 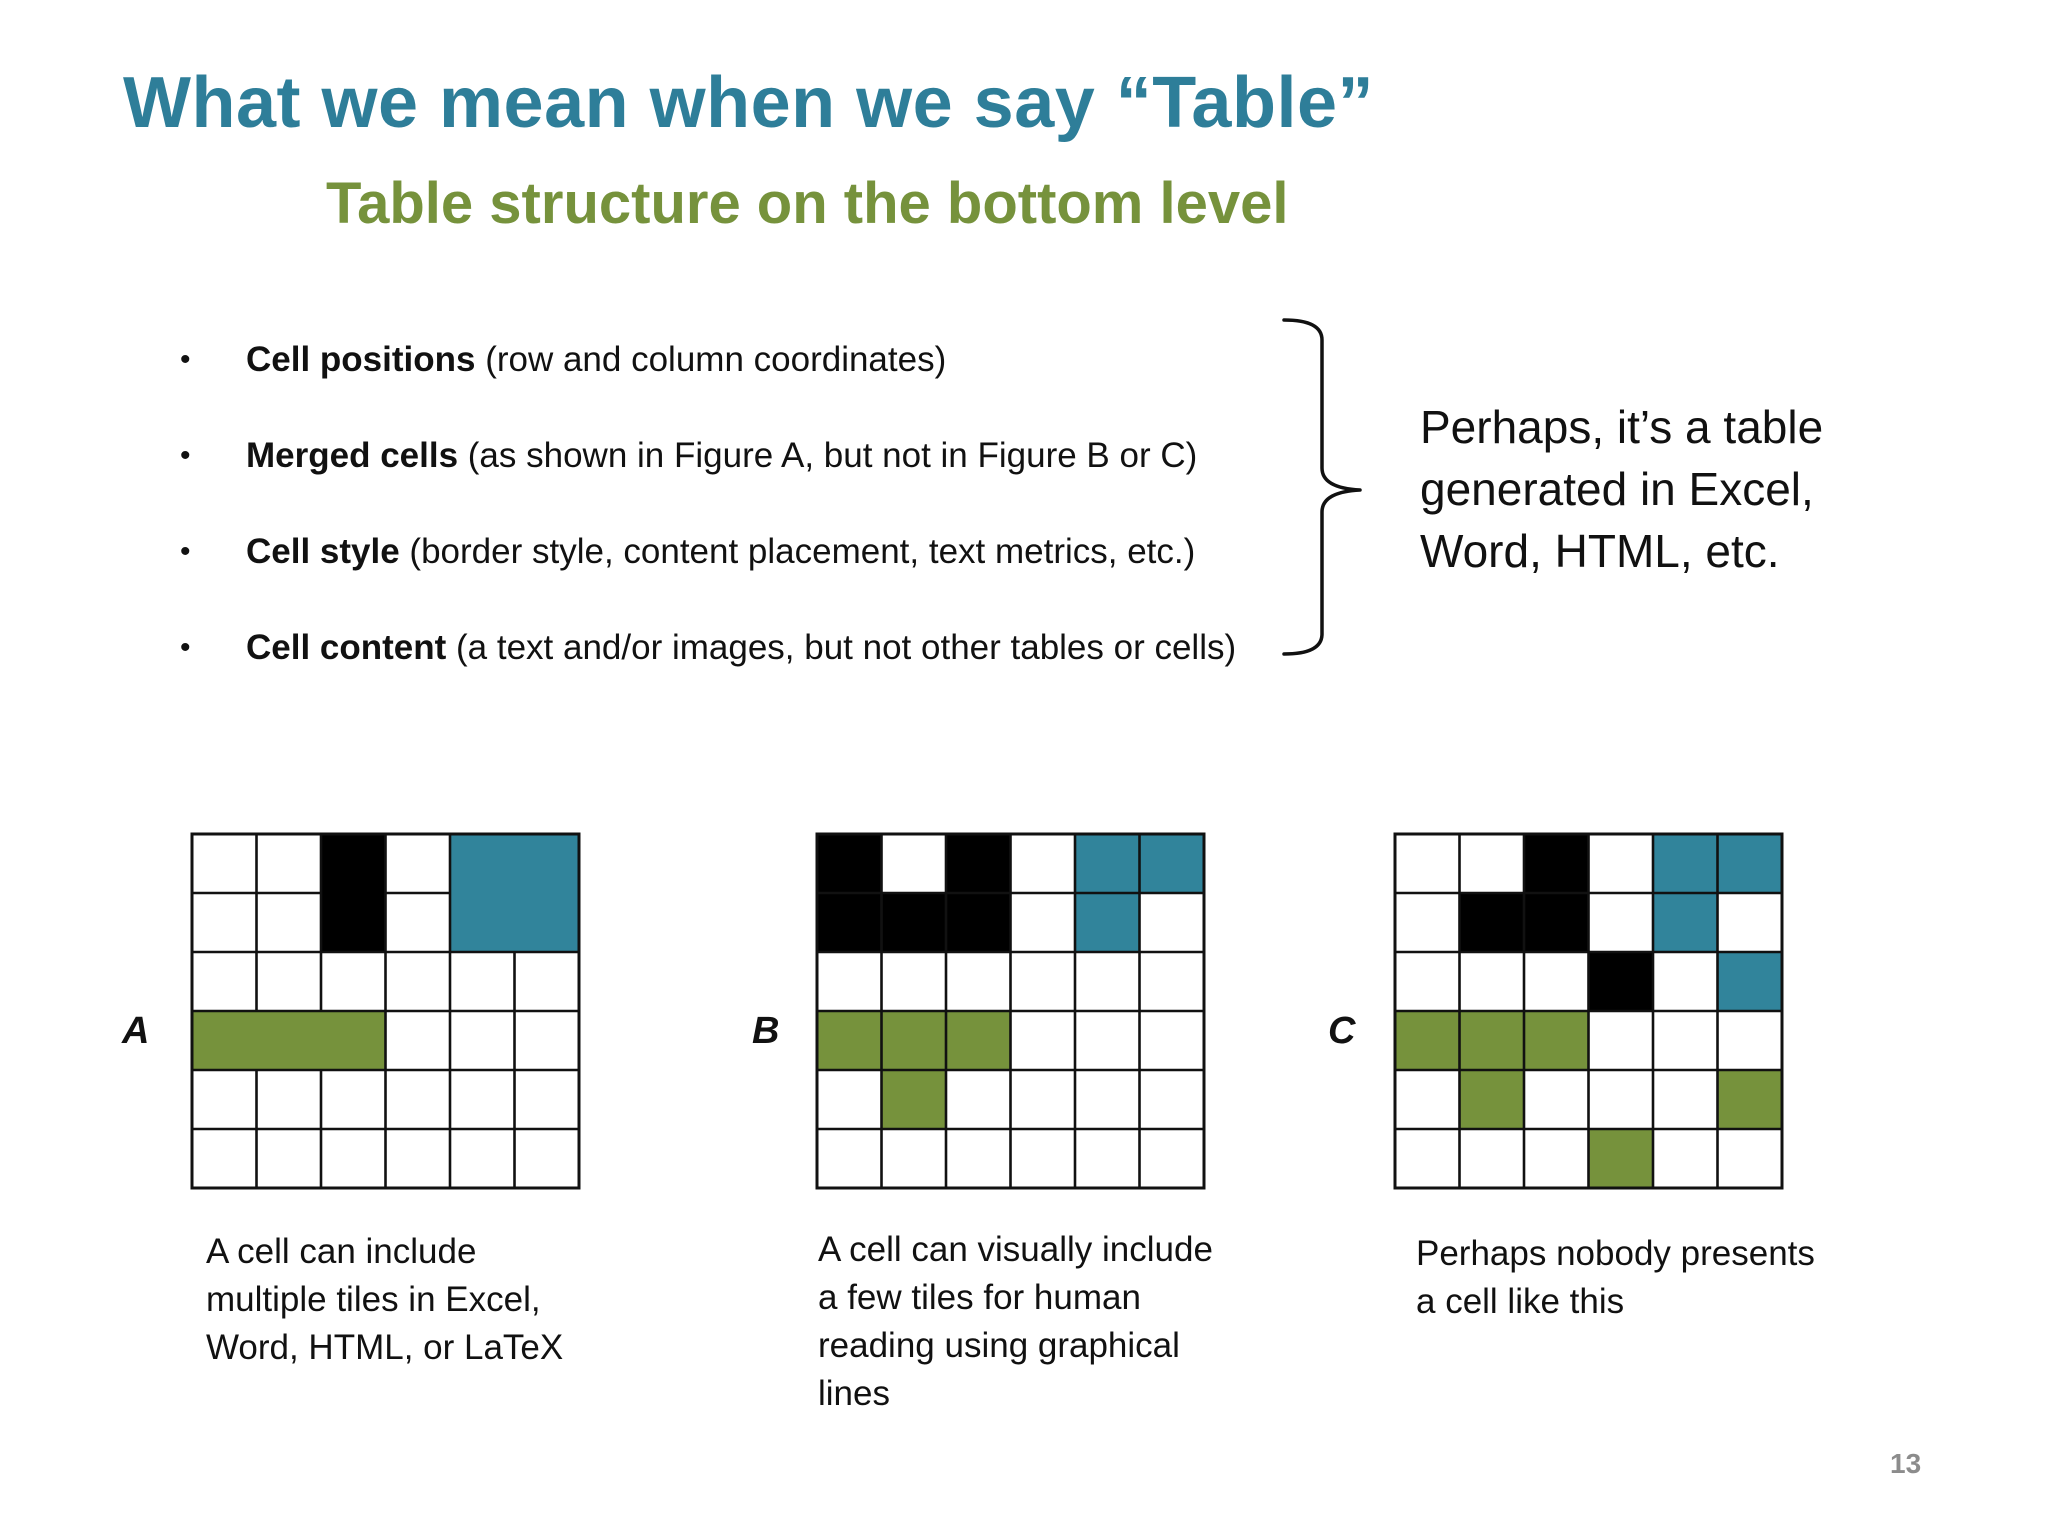 I want to click on slide-title: What we mean when we say “Table”, so click(x=749, y=103).